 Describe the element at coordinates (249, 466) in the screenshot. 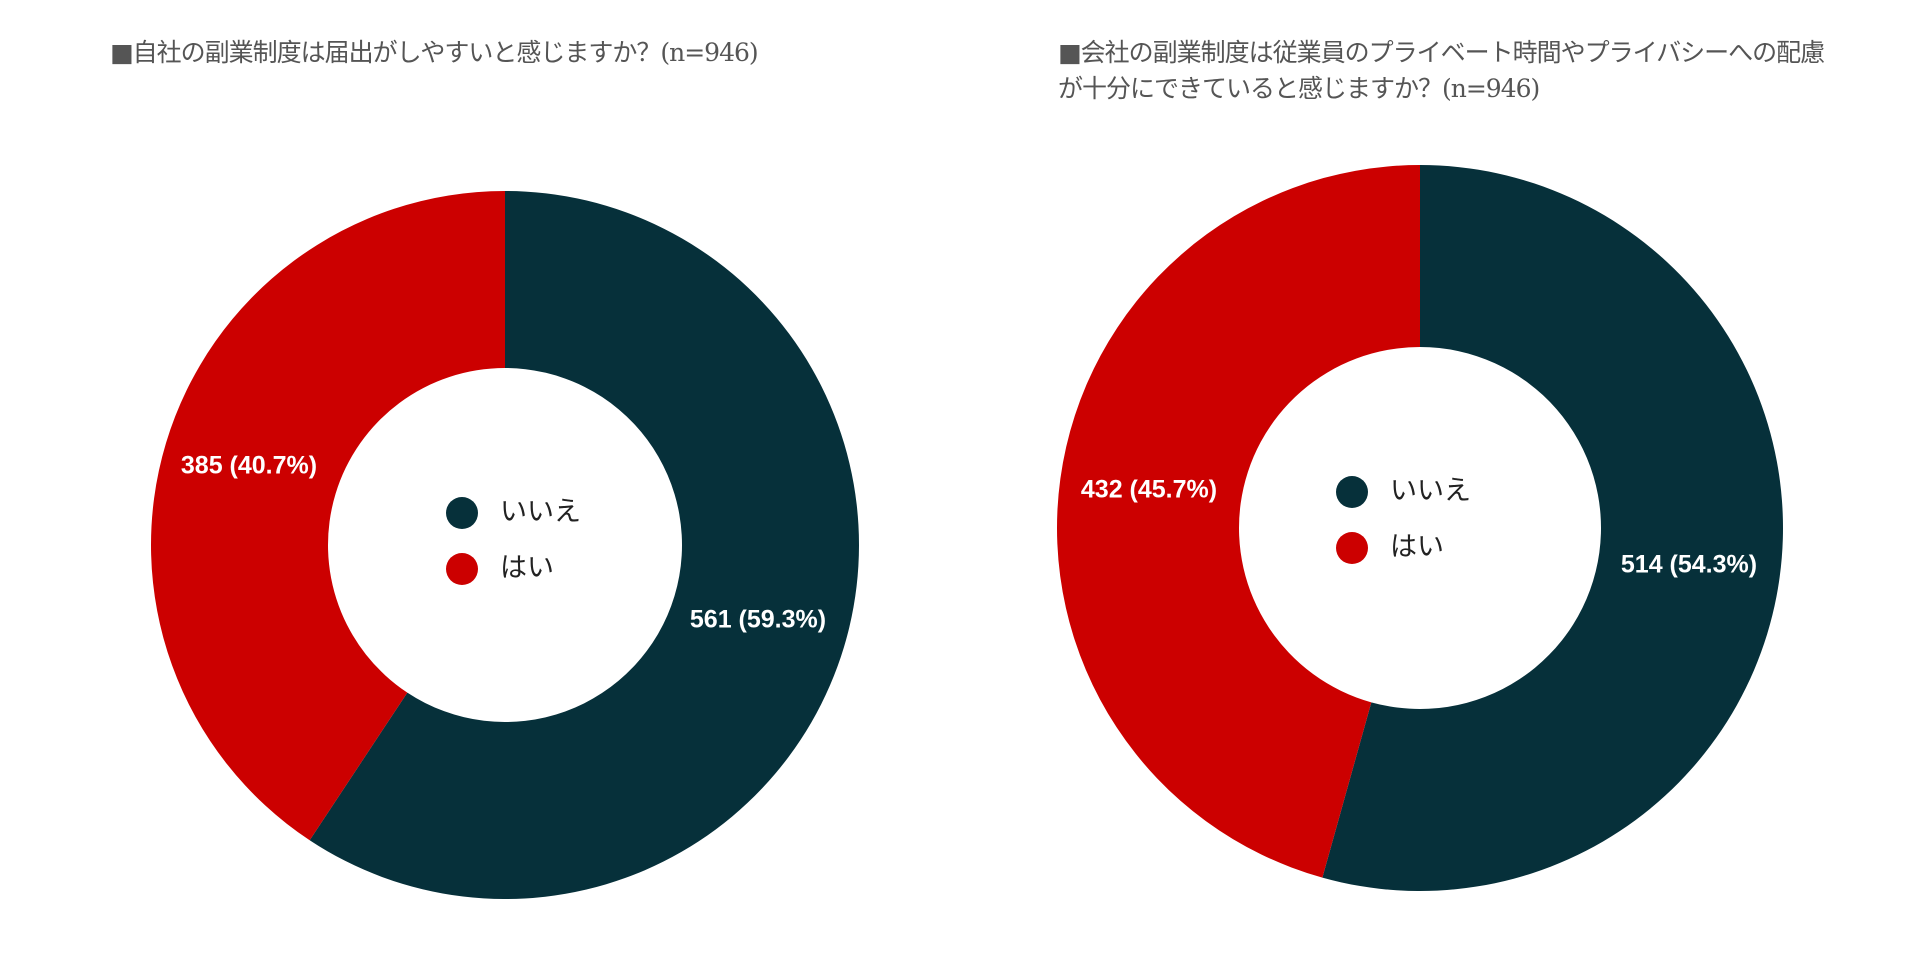

I see `chart-1-data-label-1: 385 (40.7%)` at that location.